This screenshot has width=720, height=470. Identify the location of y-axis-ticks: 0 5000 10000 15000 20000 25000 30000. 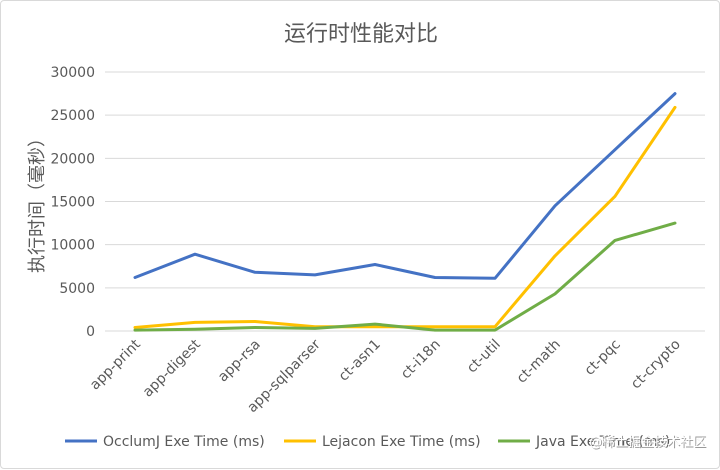
(72, 202).